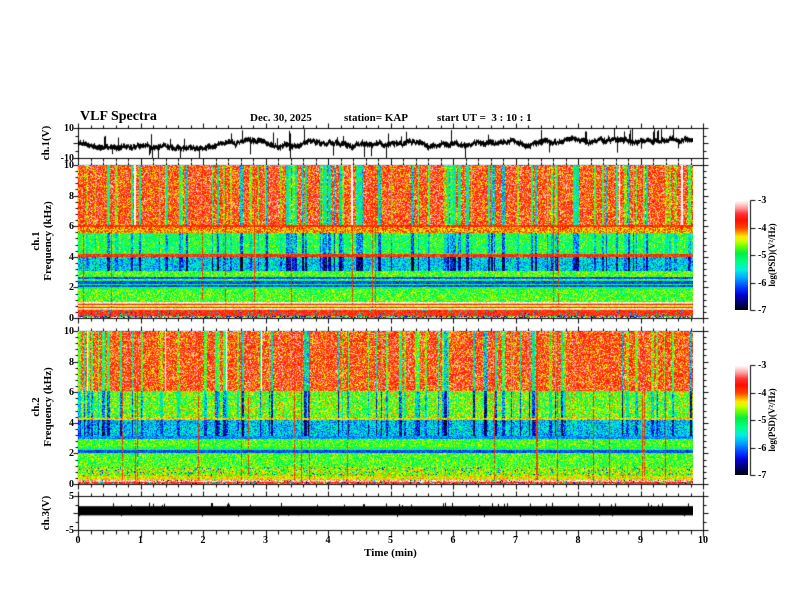 This screenshot has width=792, height=612. Describe the element at coordinates (78, 540) in the screenshot. I see `x-tick-label: 0` at that location.